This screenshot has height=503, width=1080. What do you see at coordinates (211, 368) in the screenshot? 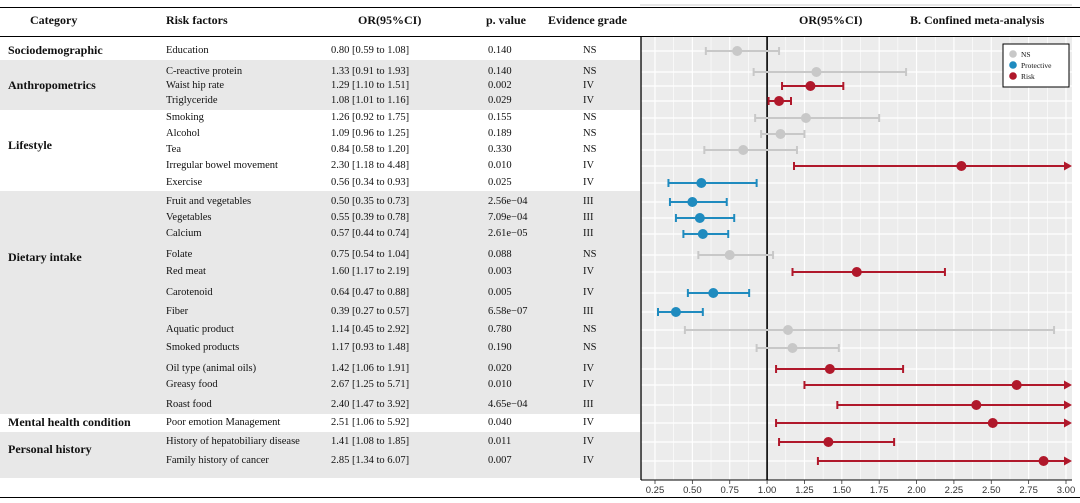
I see `risk-factor-name: Oil type (animal oils)` at bounding box center [211, 368].